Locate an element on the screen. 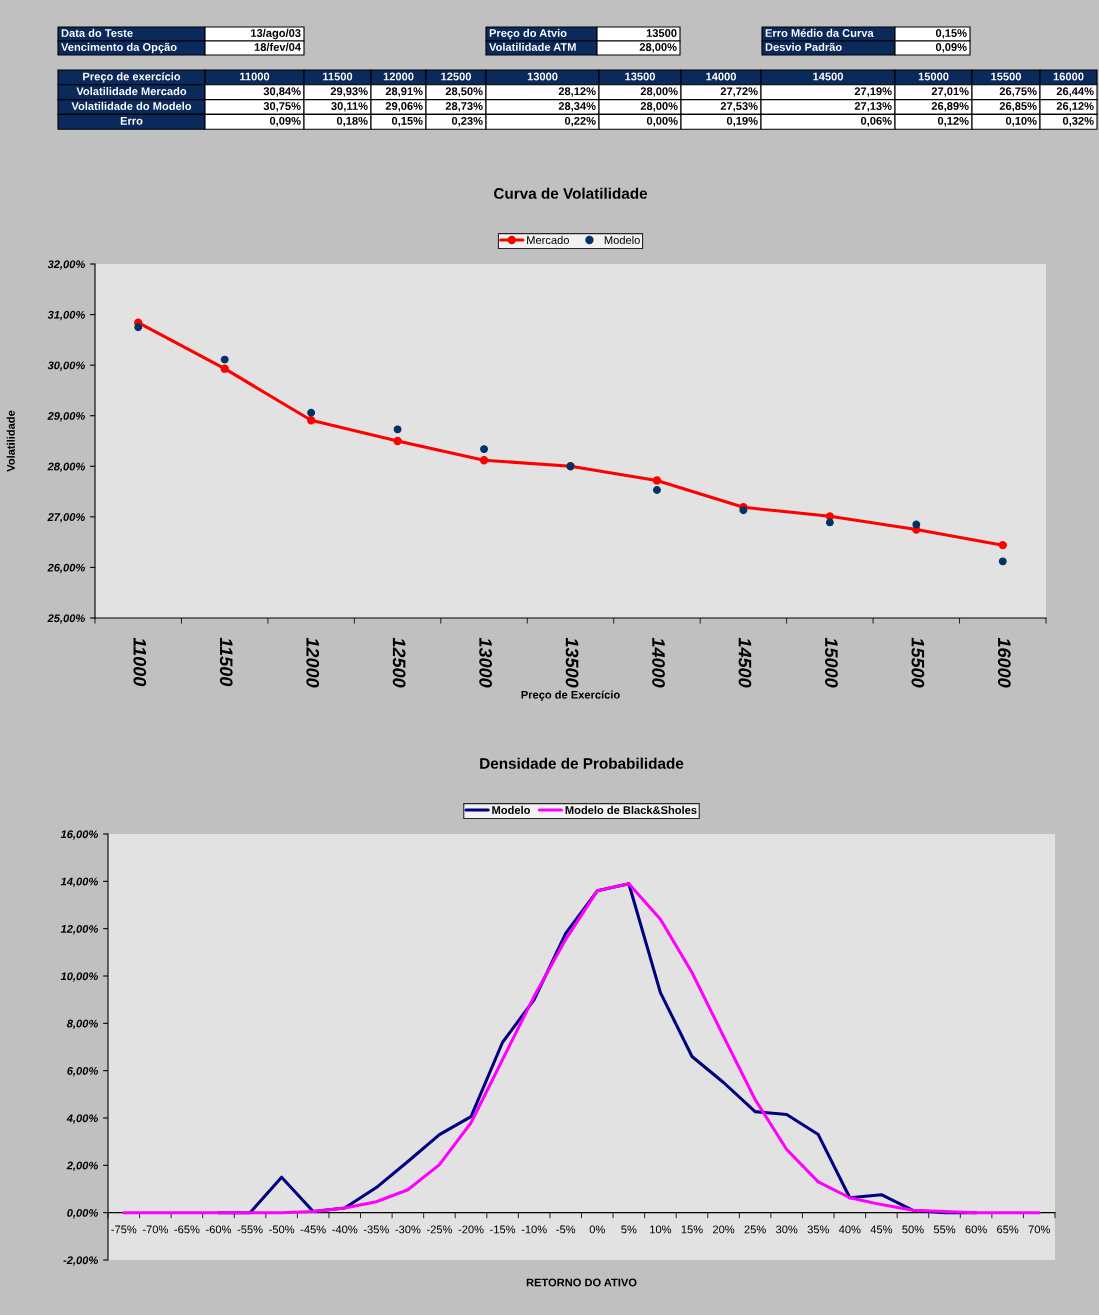 The image size is (1099, 1315). legend-label: Modelo de Black&Sholes is located at coordinates (631, 810).